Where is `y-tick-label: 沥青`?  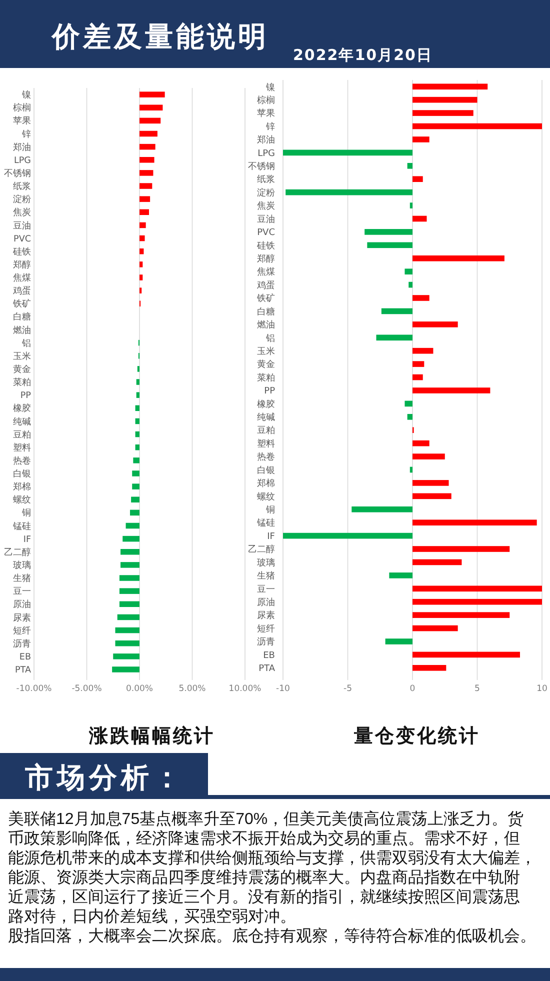 y-tick-label: 沥青 is located at coordinates (22, 644).